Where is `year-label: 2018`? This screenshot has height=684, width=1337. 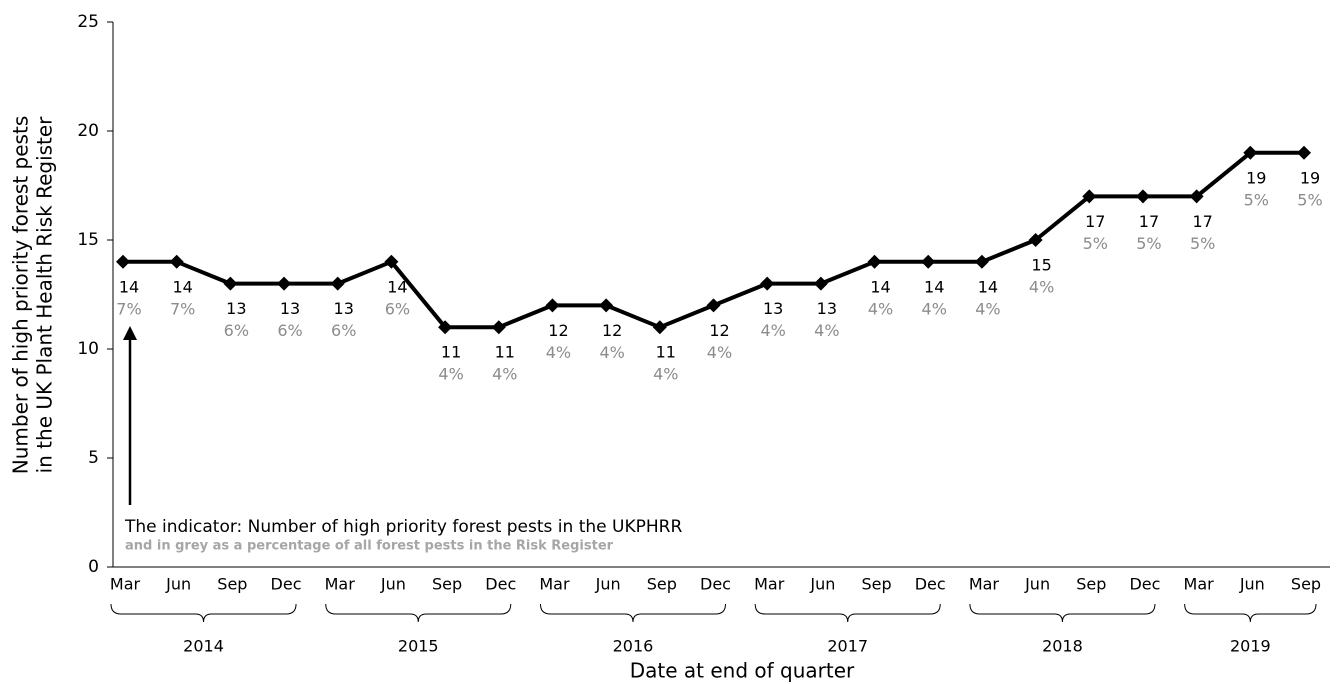 year-label: 2018 is located at coordinates (1062, 646).